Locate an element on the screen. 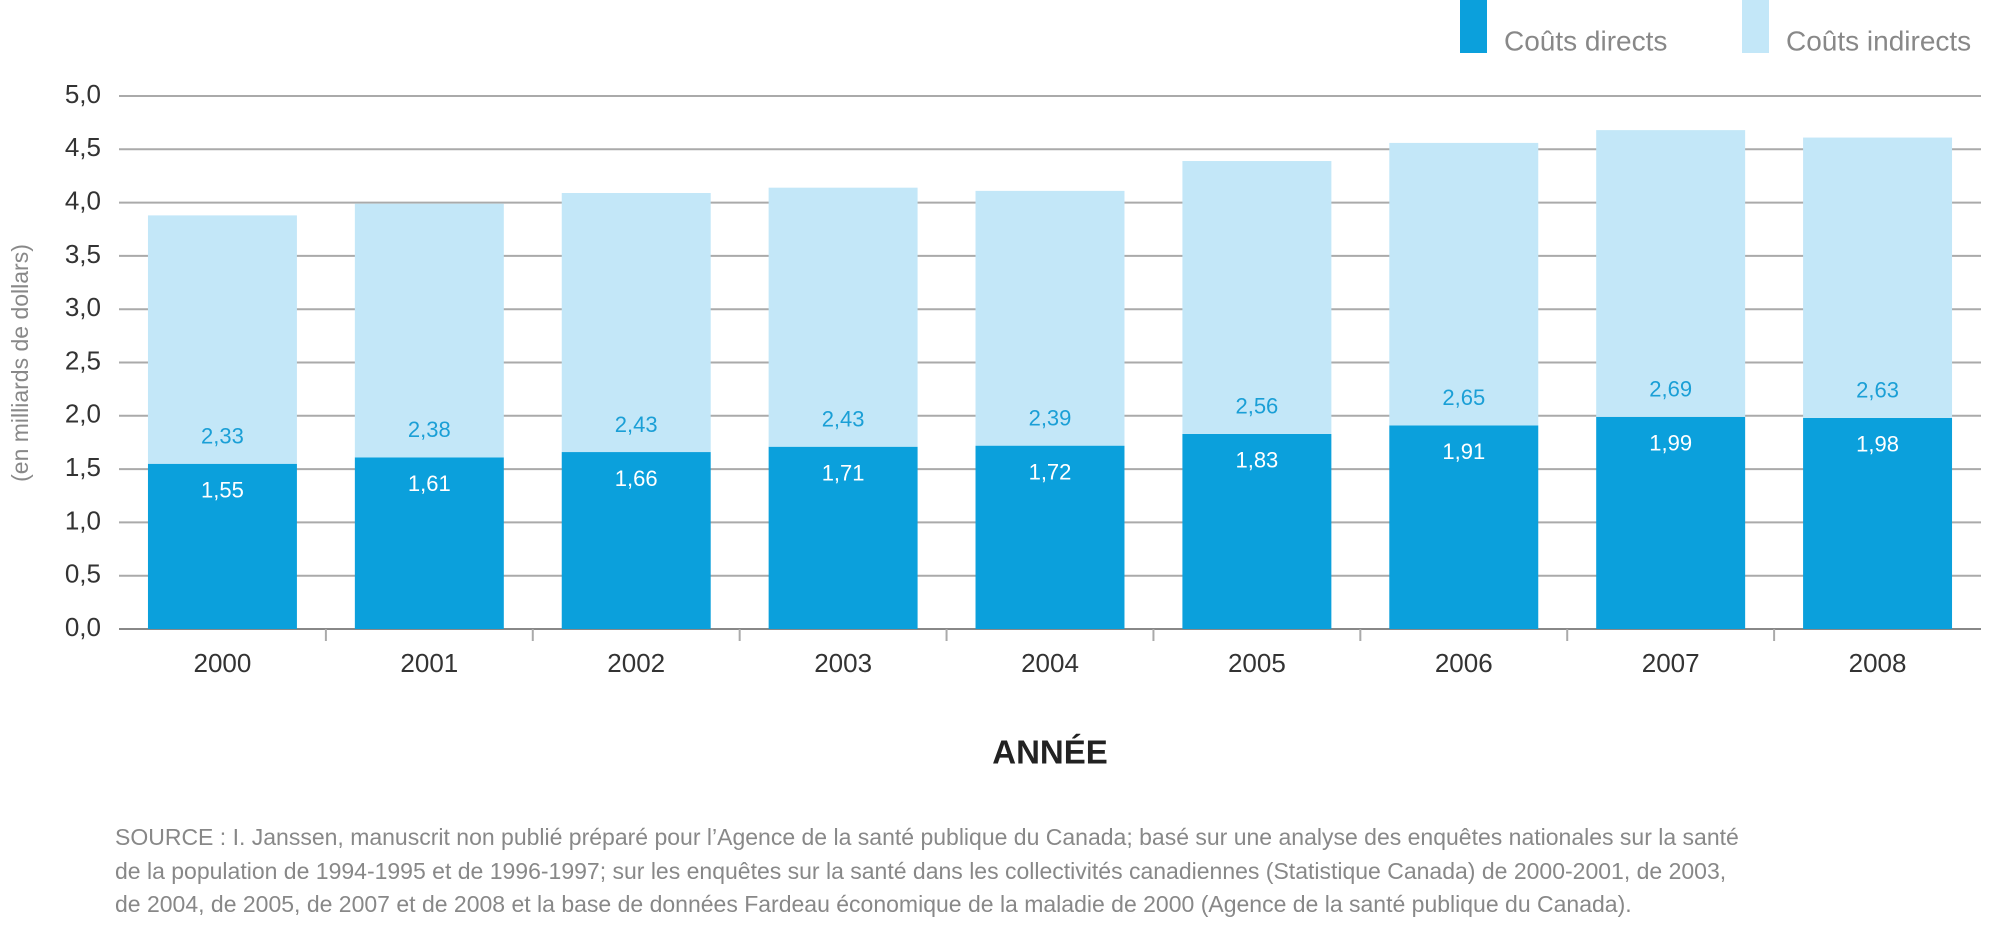  y-tick-label: 3,0 is located at coordinates (83, 307).